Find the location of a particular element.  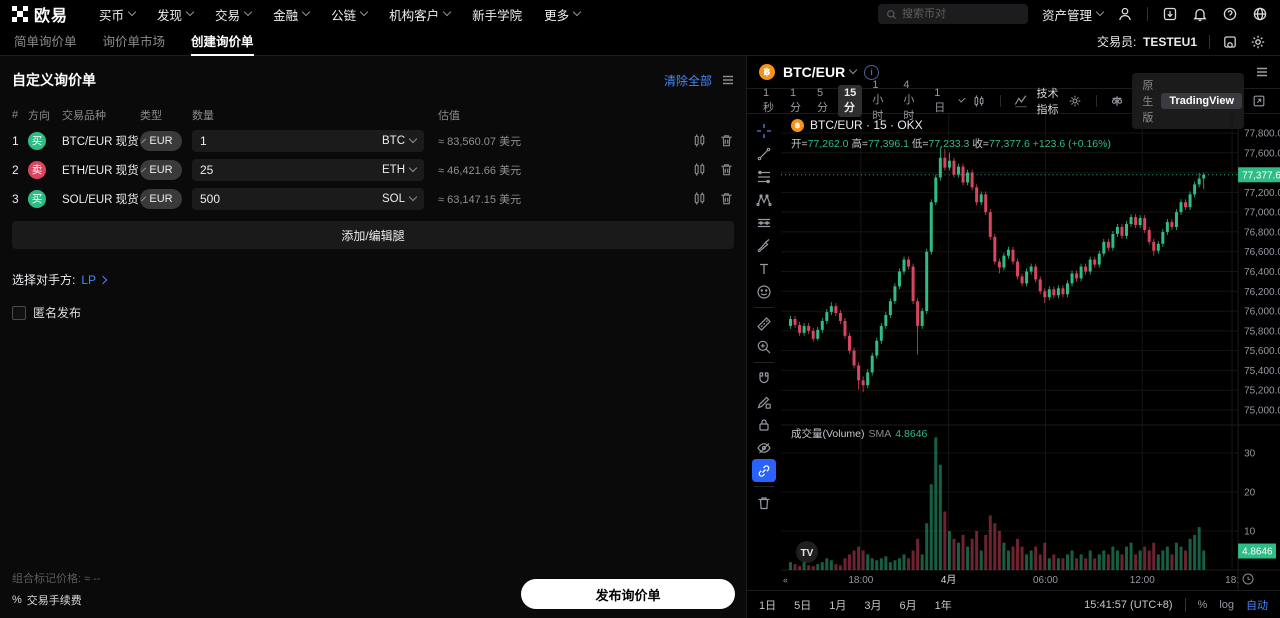

emoji-tool-icon is located at coordinates (764, 291).